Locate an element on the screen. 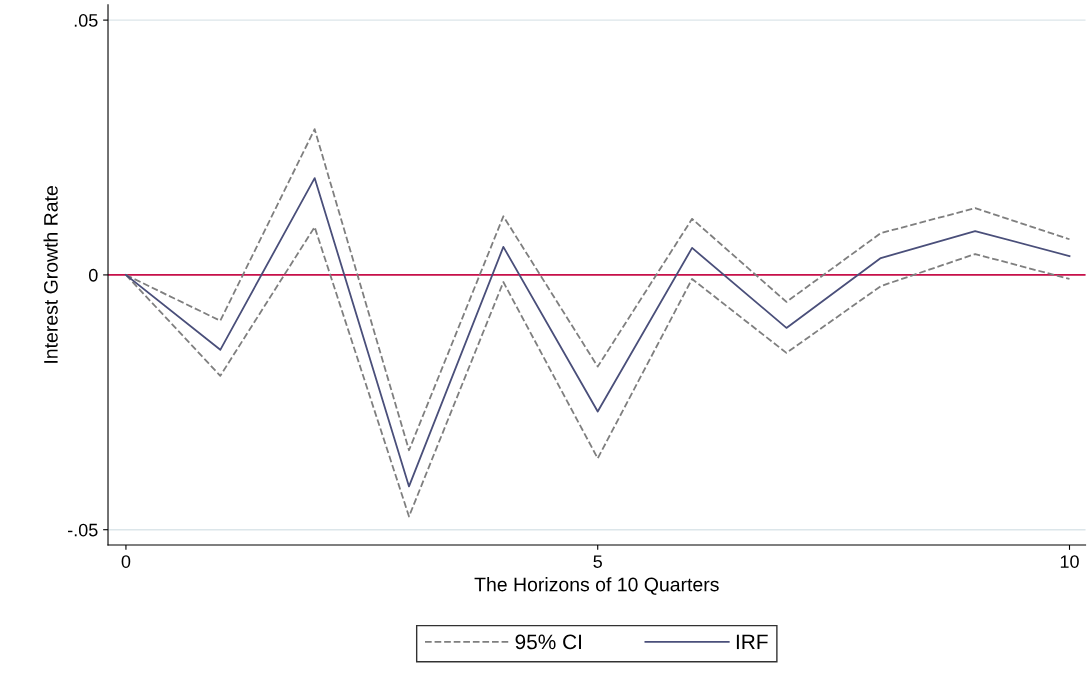 This screenshot has width=1091, height=689. y-axis-title: Interest Growth Rate is located at coordinates (50, 274).